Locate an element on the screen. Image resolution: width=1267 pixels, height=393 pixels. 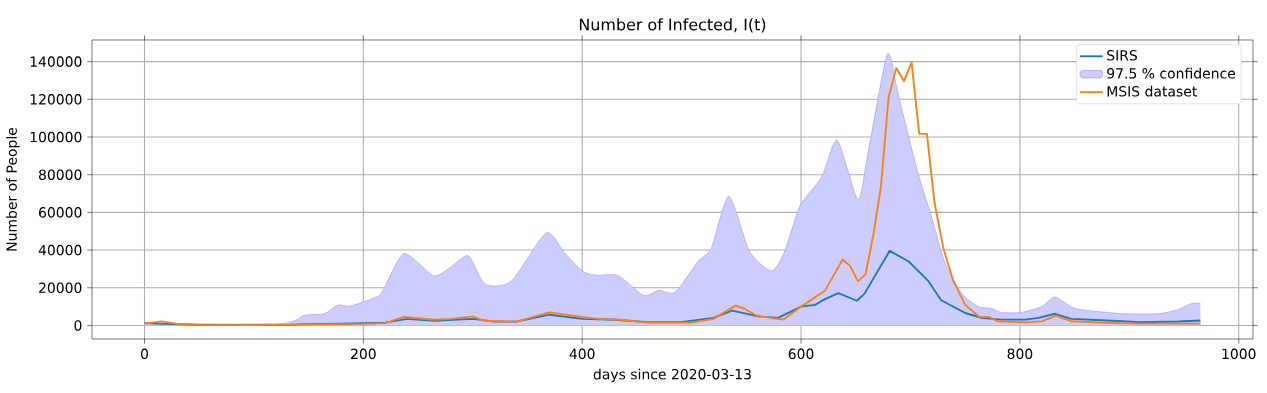
x-tick-label: 400 is located at coordinates (582, 354).